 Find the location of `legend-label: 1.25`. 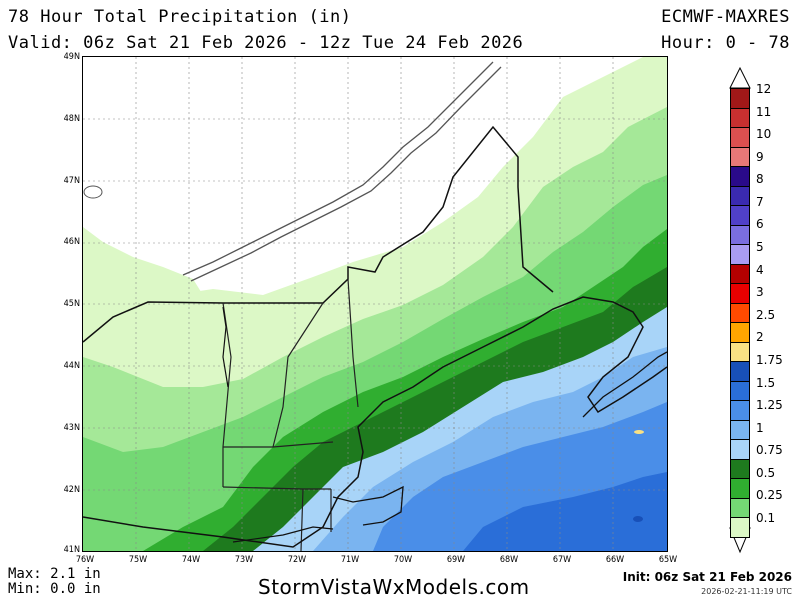

legend-label: 1.25 is located at coordinates (769, 405).